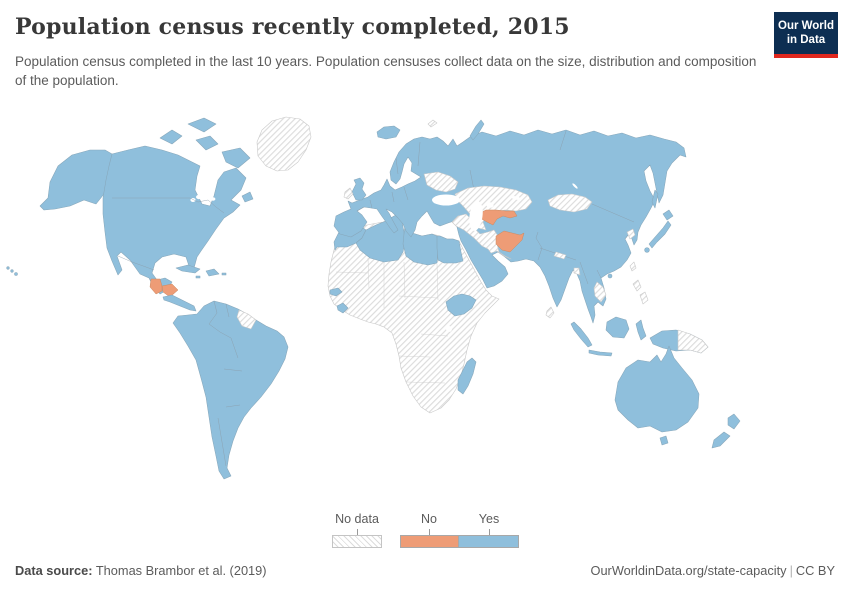 The width and height of the screenshot is (850, 600). I want to click on us-canada-border, so click(168, 234).